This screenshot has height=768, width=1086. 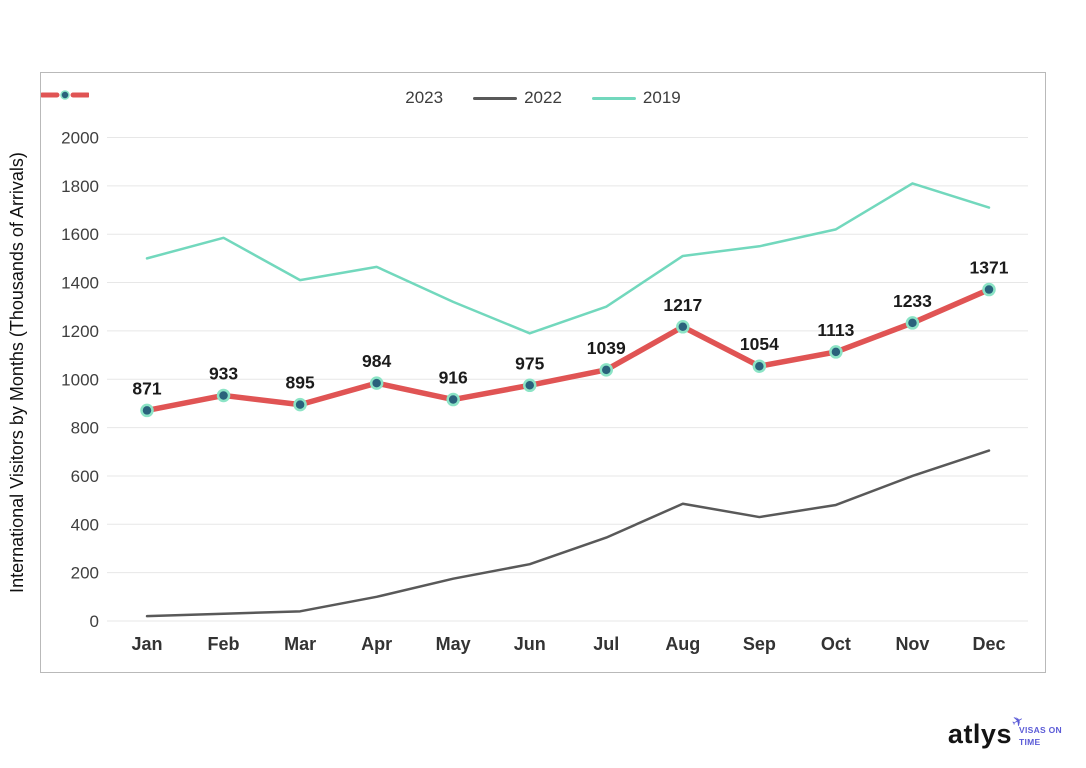 What do you see at coordinates (80, 138) in the screenshot?
I see `y-tick-label: 2000` at bounding box center [80, 138].